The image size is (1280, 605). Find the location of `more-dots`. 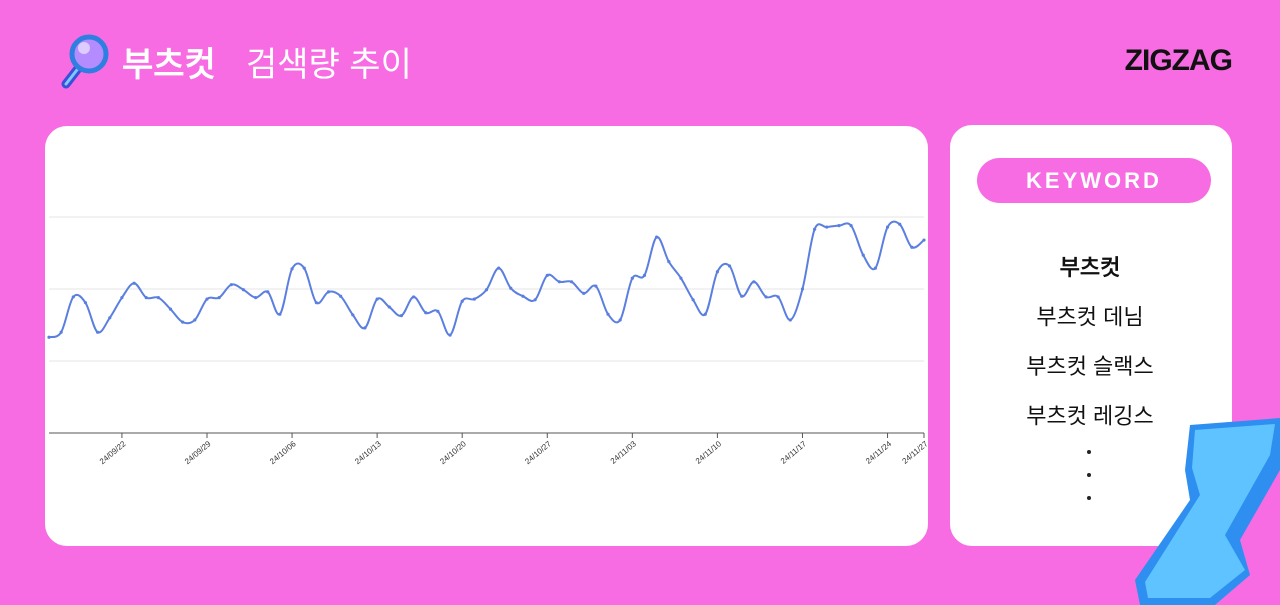

more-dots is located at coordinates (1089, 475).